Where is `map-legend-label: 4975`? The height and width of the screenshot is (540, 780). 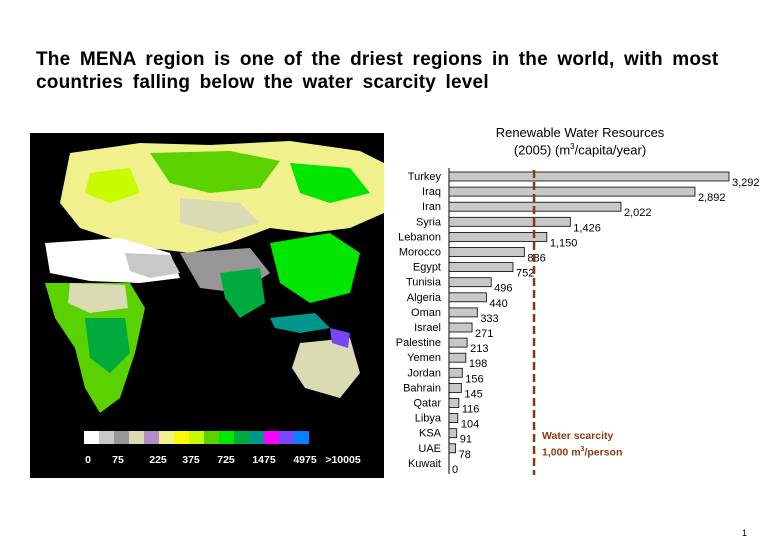
map-legend-label: 4975 is located at coordinates (305, 460).